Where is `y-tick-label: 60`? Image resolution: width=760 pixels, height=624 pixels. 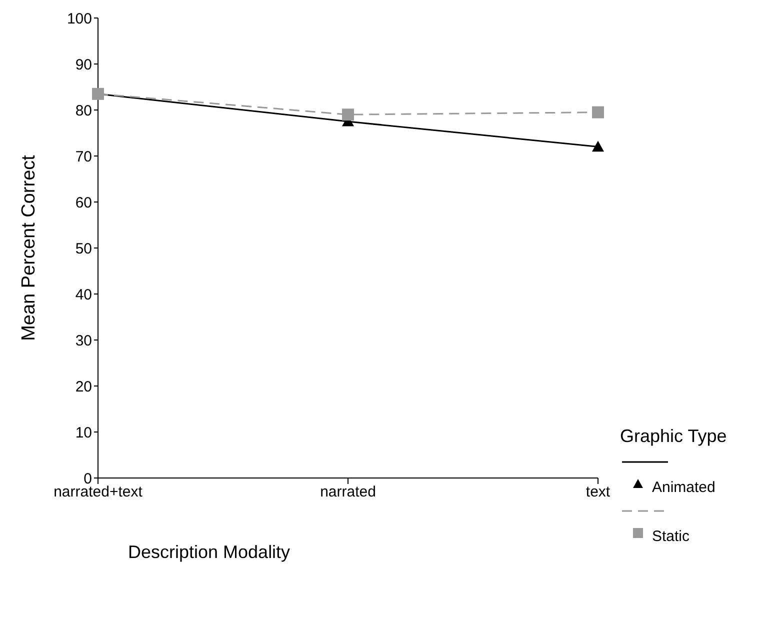 y-tick-label: 60 is located at coordinates (83, 203).